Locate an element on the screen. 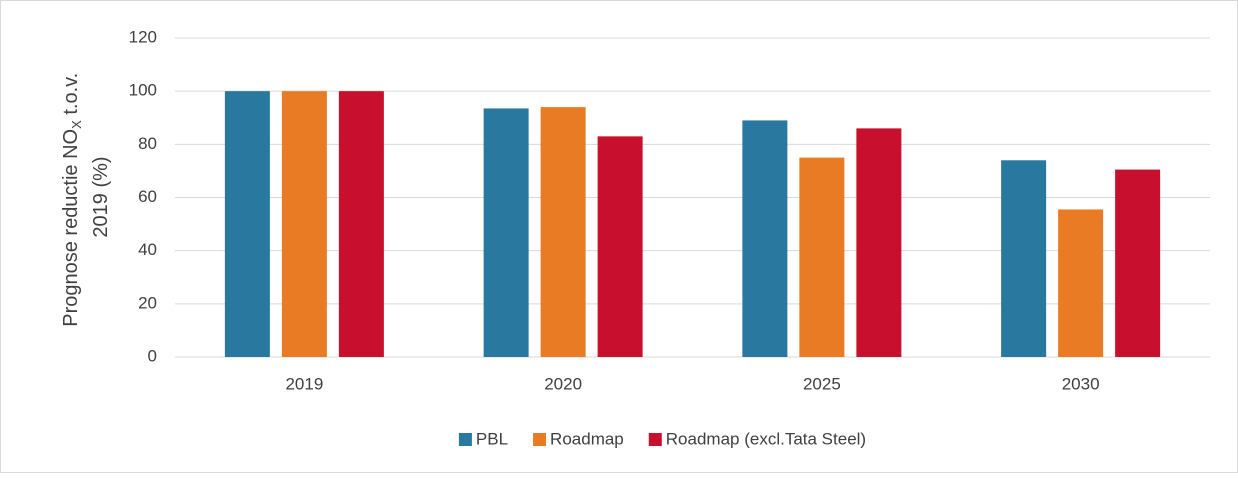 The image size is (1238, 478). y-tick-label: 0 is located at coordinates (152, 355).